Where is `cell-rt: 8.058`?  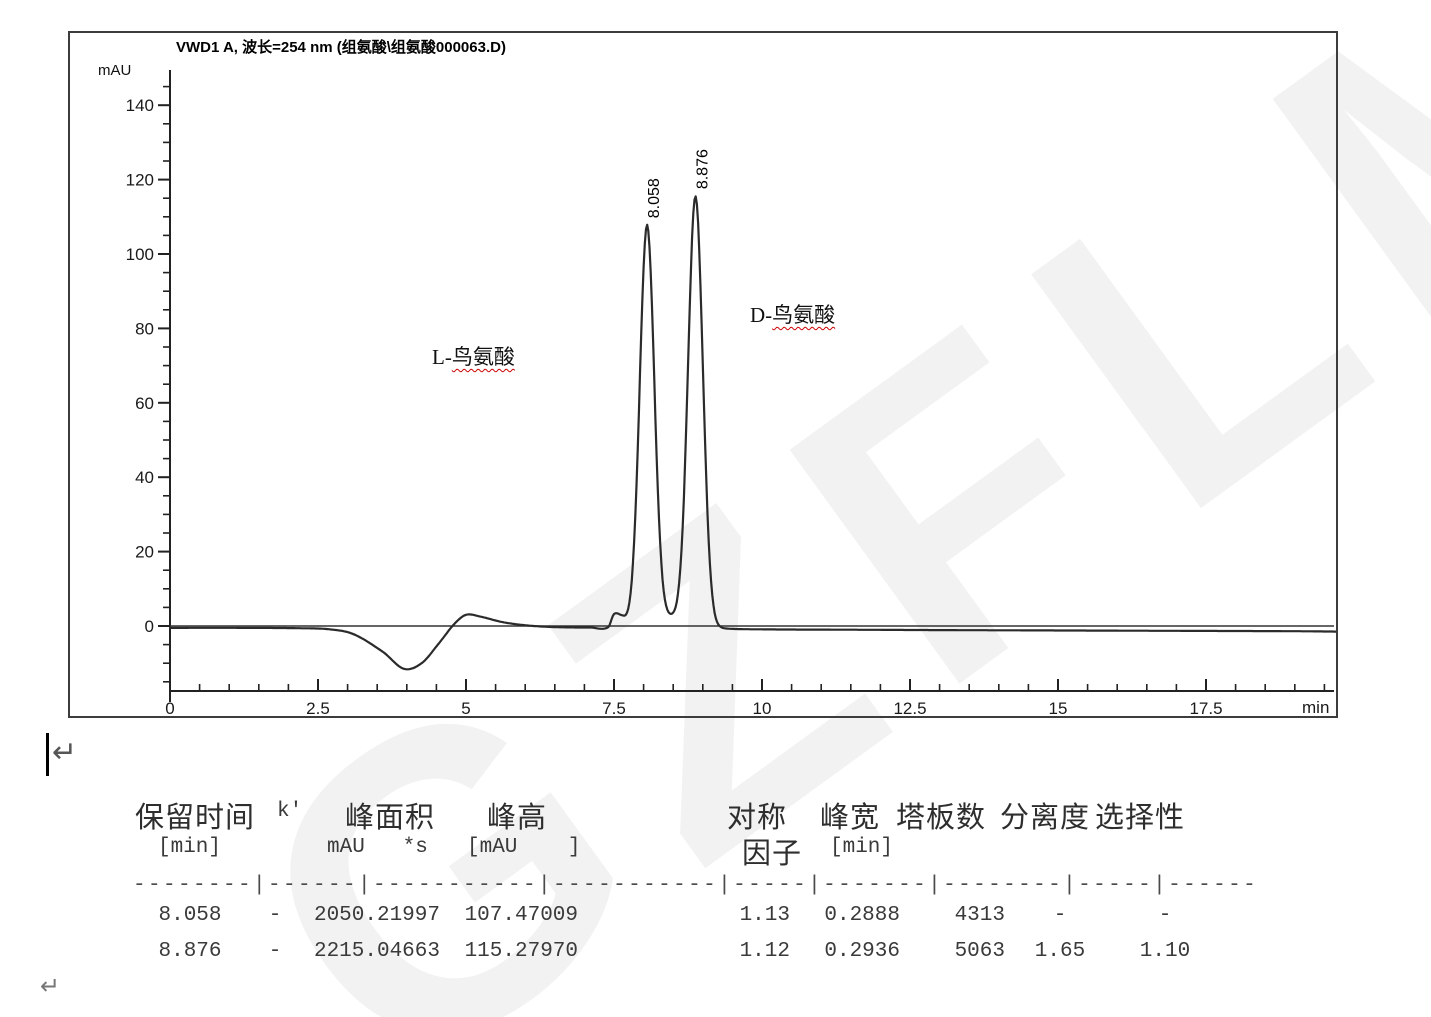
cell-rt: 8.058 is located at coordinates (190, 915).